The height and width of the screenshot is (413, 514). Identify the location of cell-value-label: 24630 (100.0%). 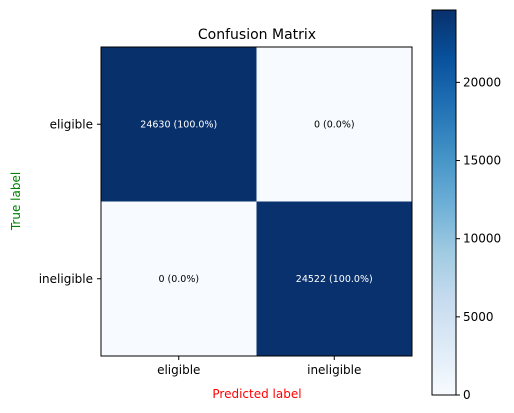
(178, 124).